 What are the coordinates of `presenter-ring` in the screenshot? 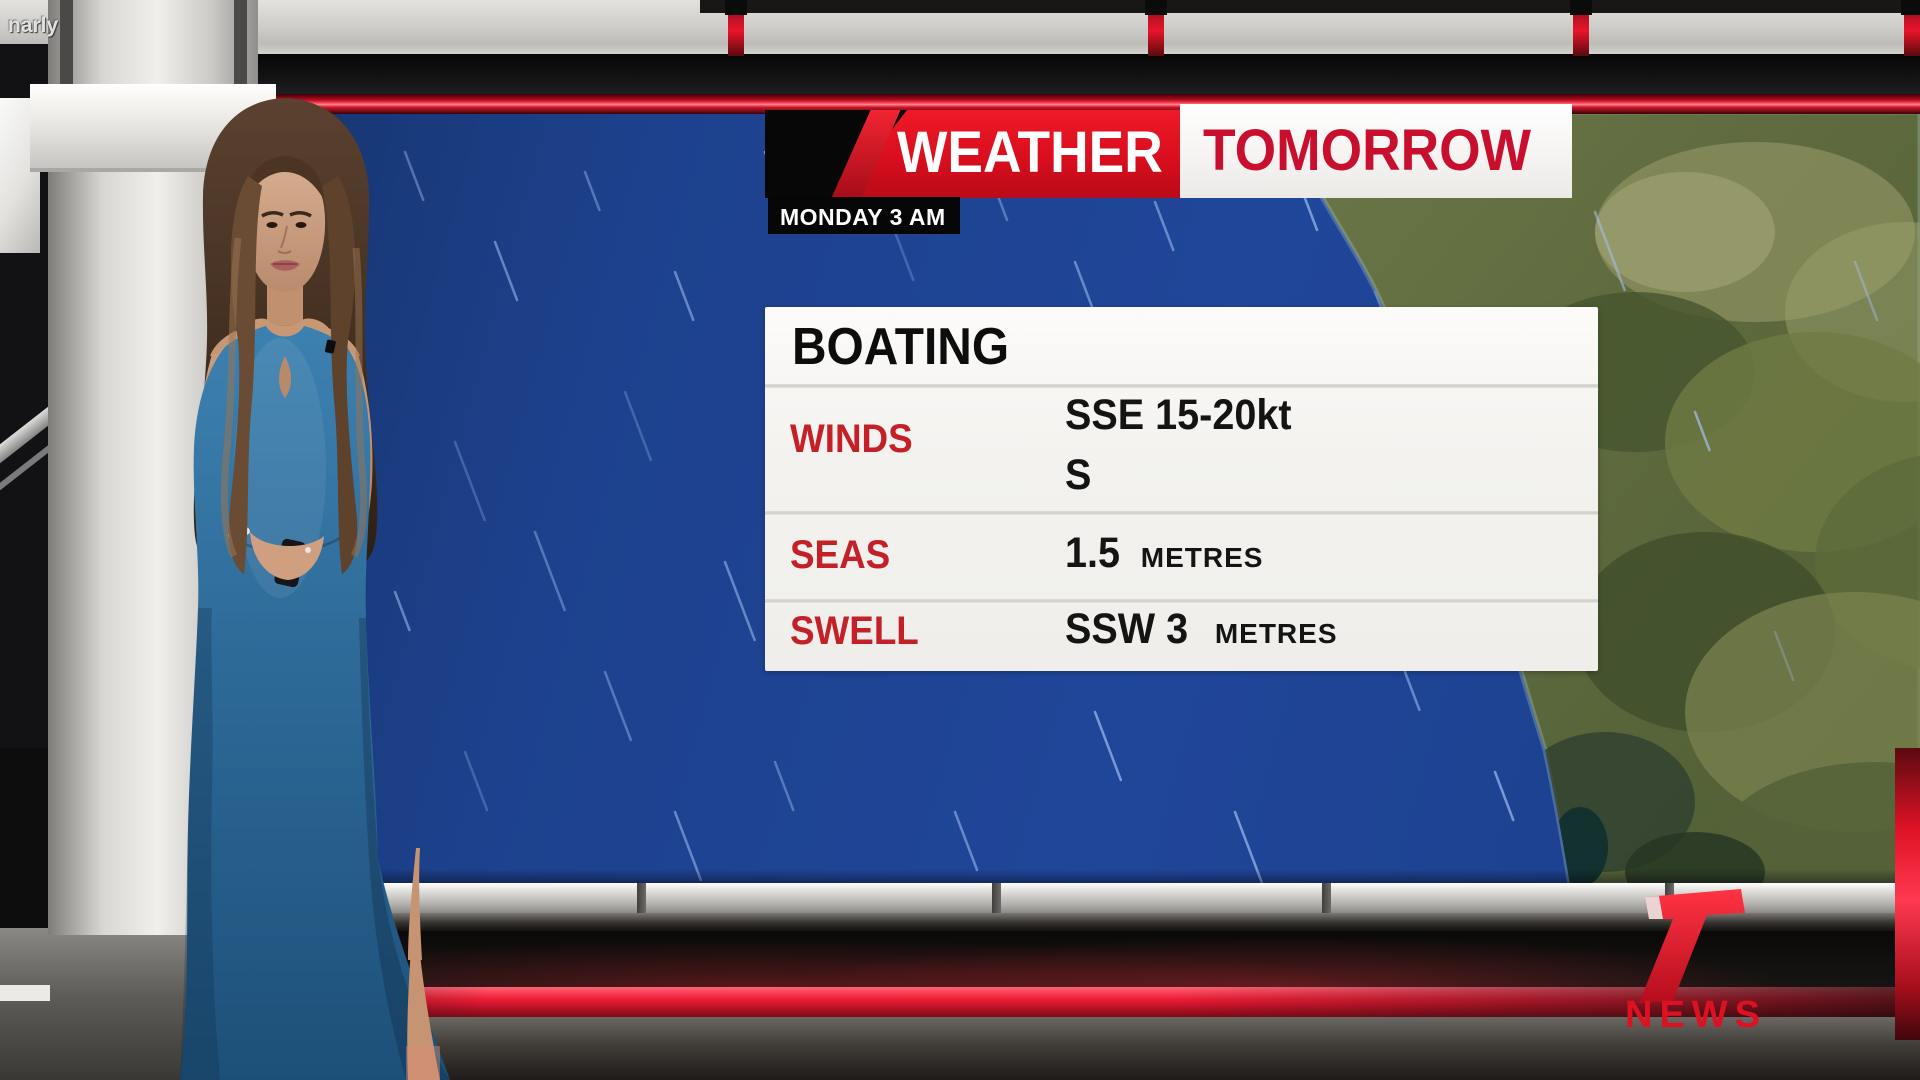 It's located at (308, 550).